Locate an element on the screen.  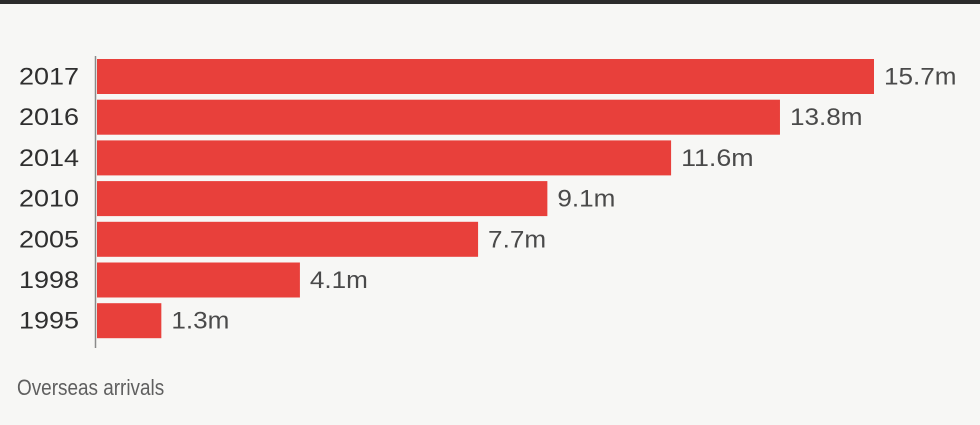
data-label-2005: 7.7m is located at coordinates (517, 239).